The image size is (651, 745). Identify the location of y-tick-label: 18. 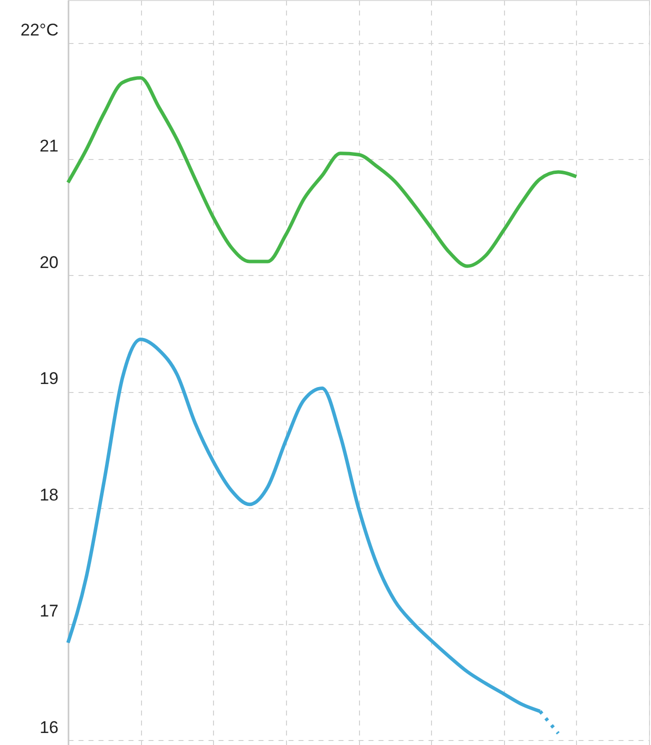
(49, 494).